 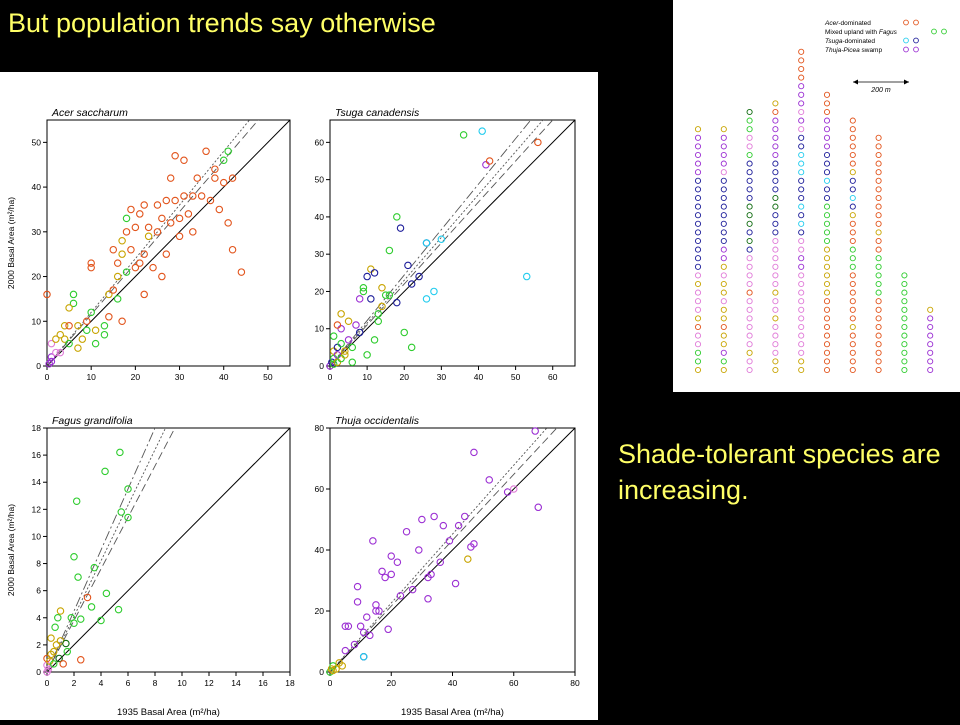 I want to click on x-tick-label: 0, so click(x=47, y=377).